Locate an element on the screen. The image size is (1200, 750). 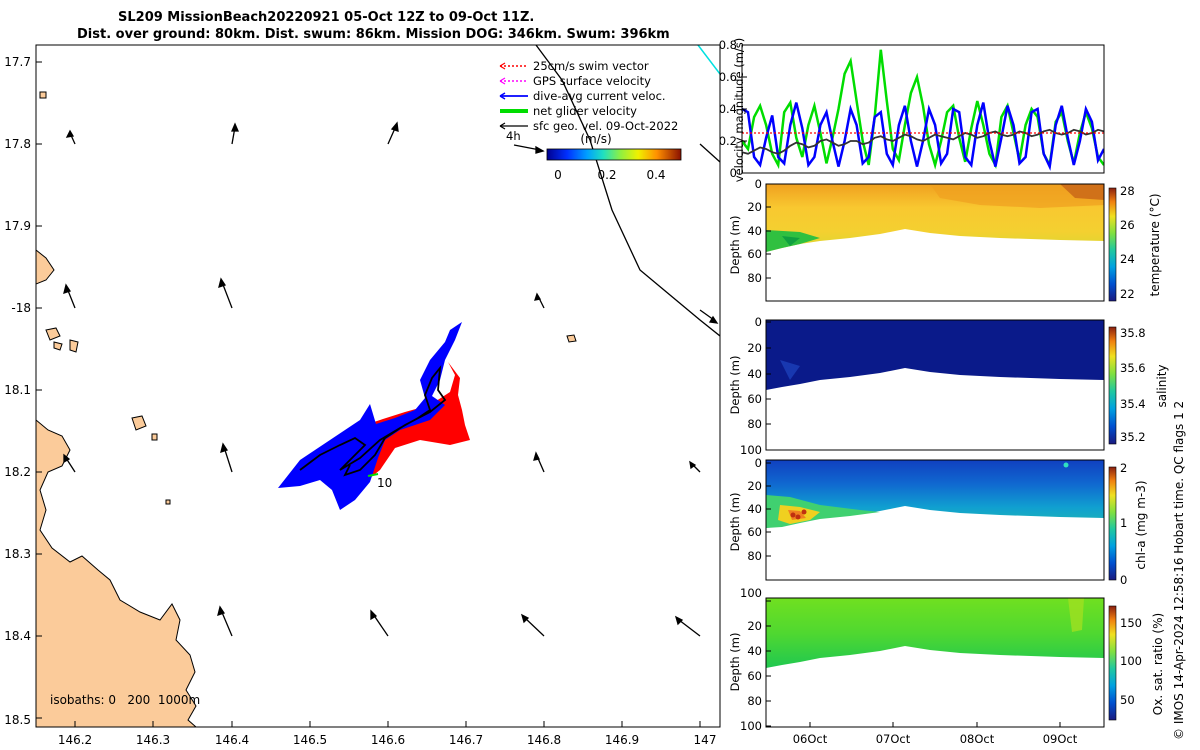
map-ytick-label: 18.5 is located at coordinates (17, 720).